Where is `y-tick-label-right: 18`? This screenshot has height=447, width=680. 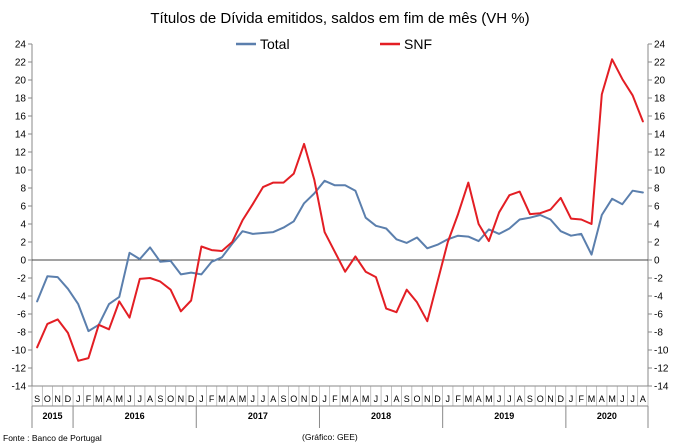
y-tick-label-right: 18 is located at coordinates (660, 99).